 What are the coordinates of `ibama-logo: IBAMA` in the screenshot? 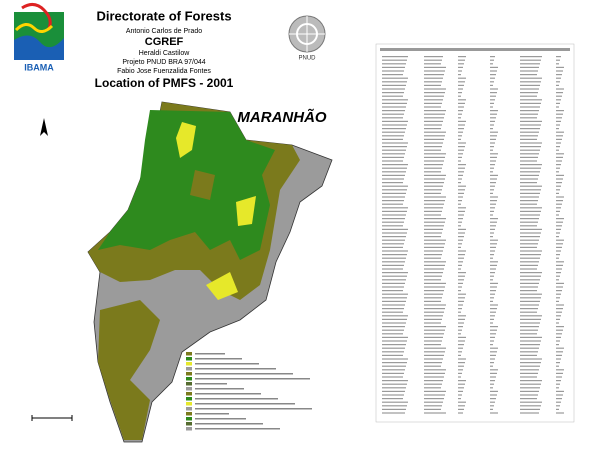 It's located at (39, 37).